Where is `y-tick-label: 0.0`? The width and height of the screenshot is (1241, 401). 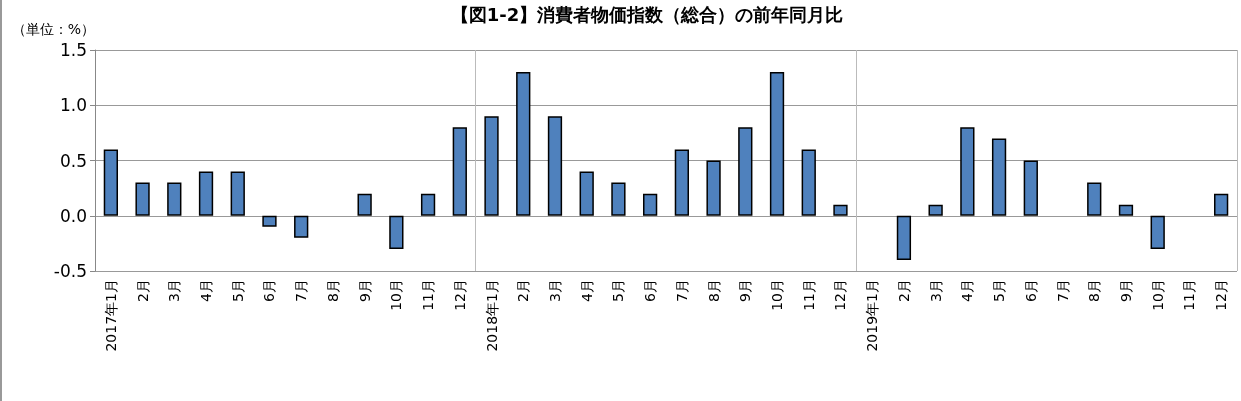
y-tick-label: 0.0 is located at coordinates (73, 215).